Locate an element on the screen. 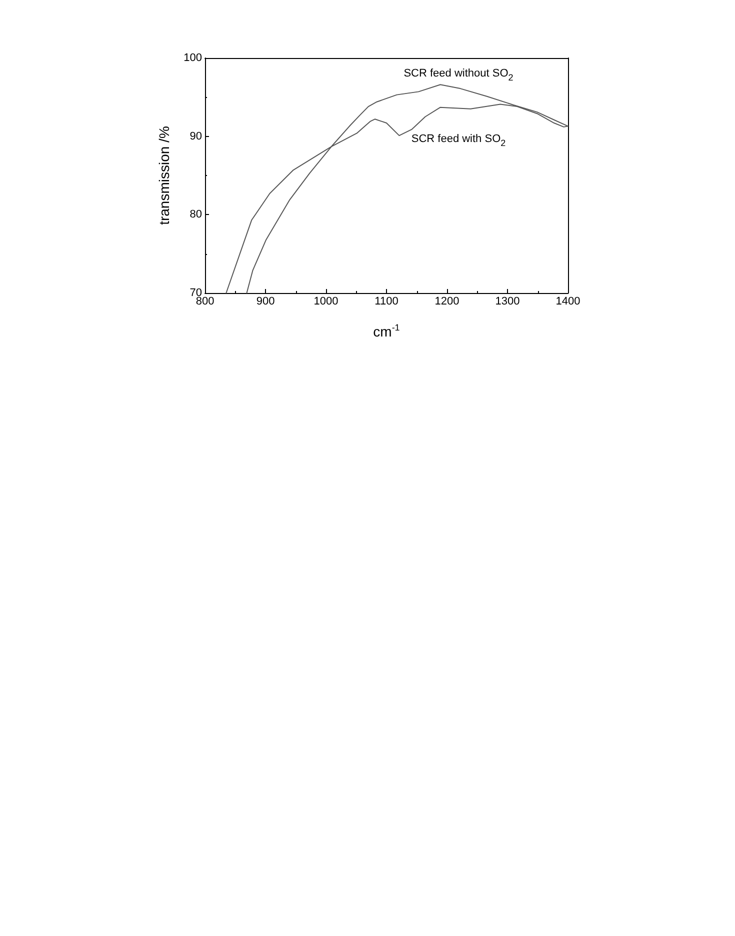 The image size is (735, 936). y-tick-label: 80 is located at coordinates (196, 214).